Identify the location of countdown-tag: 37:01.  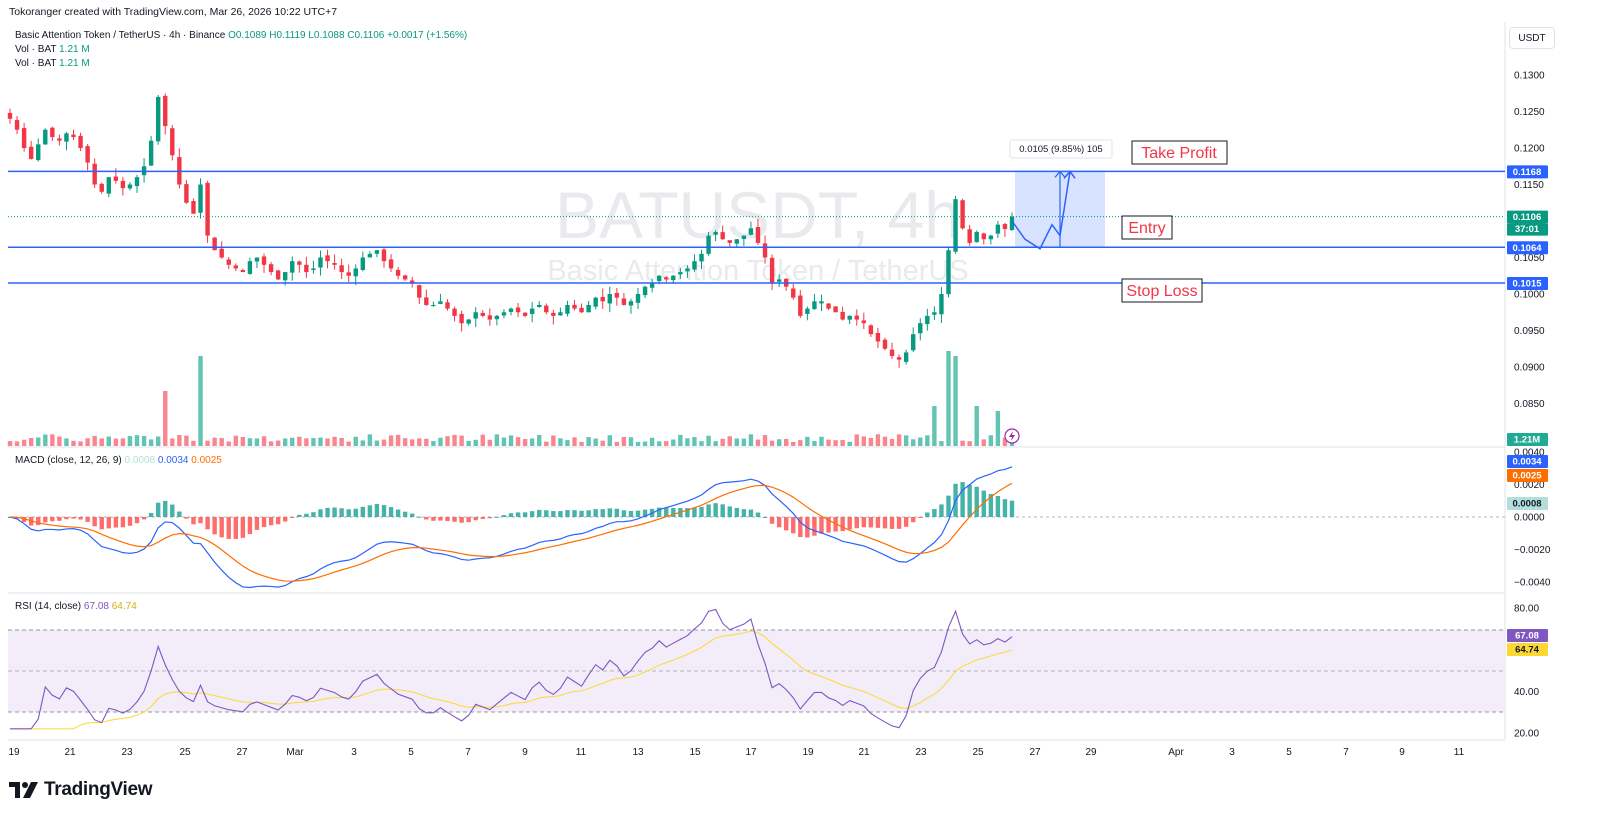
(1527, 229).